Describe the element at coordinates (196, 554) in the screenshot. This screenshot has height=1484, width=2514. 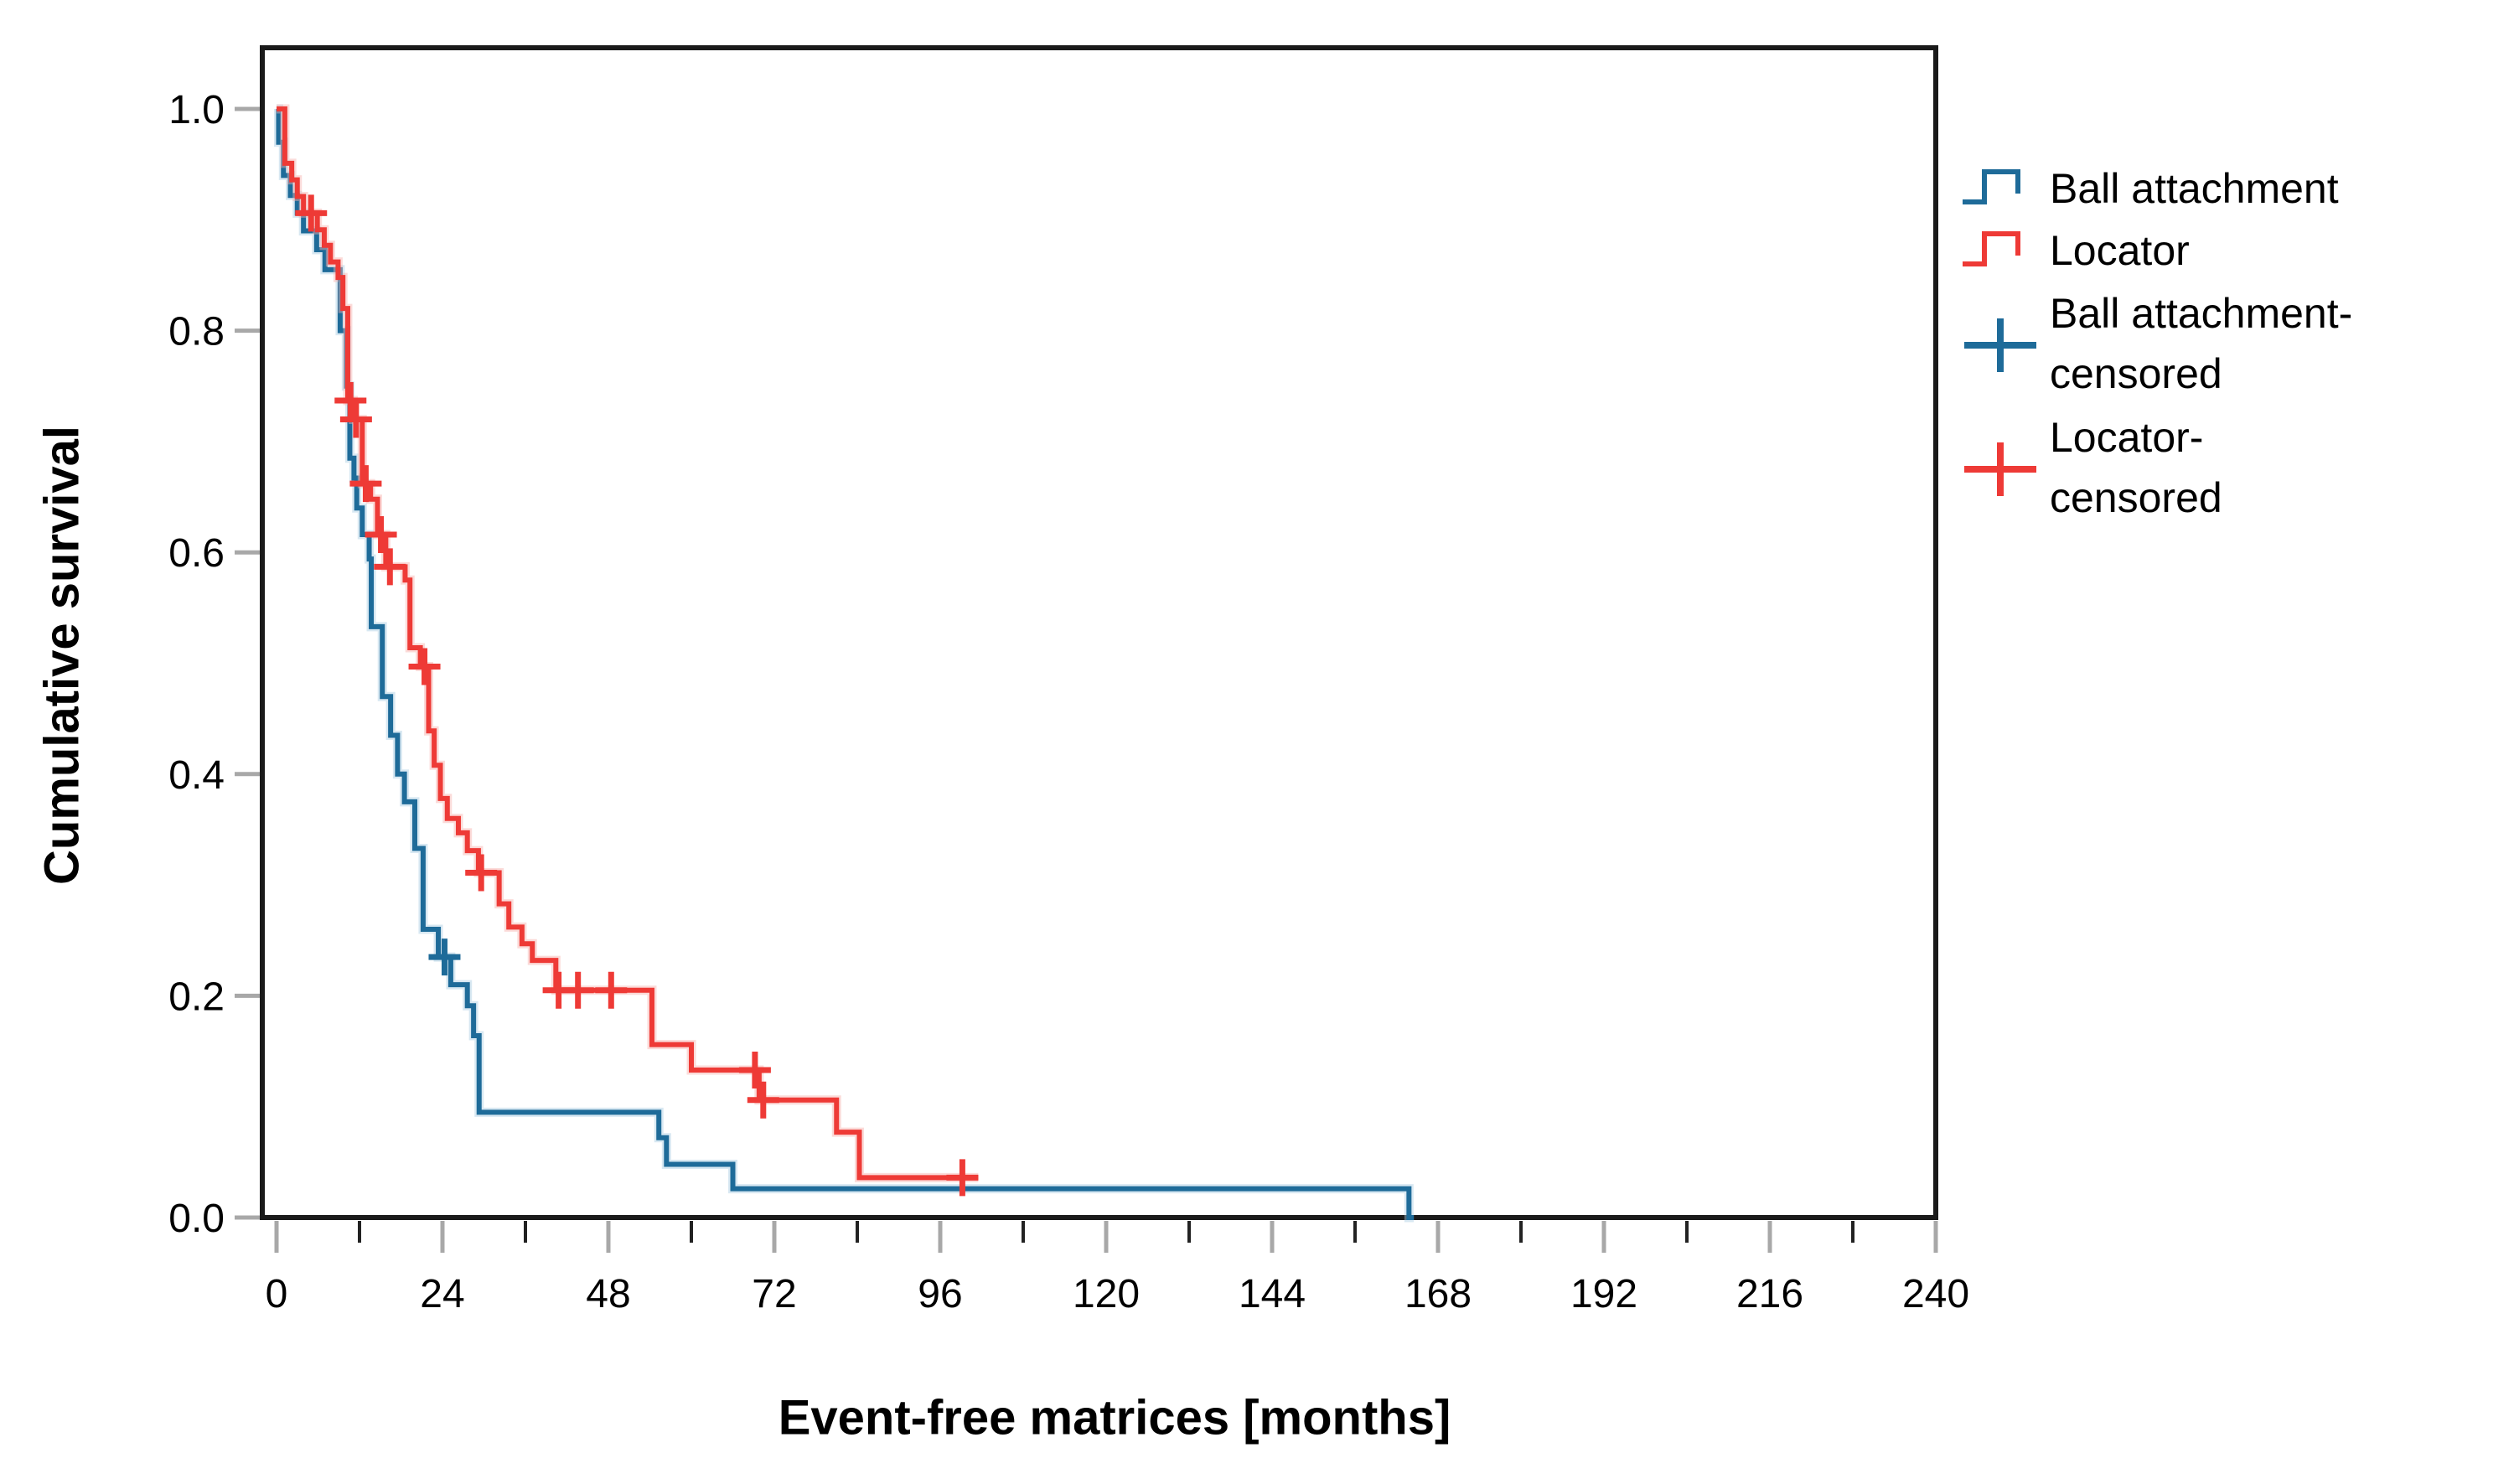
I see `y-axis-tick-label: 0.6` at that location.